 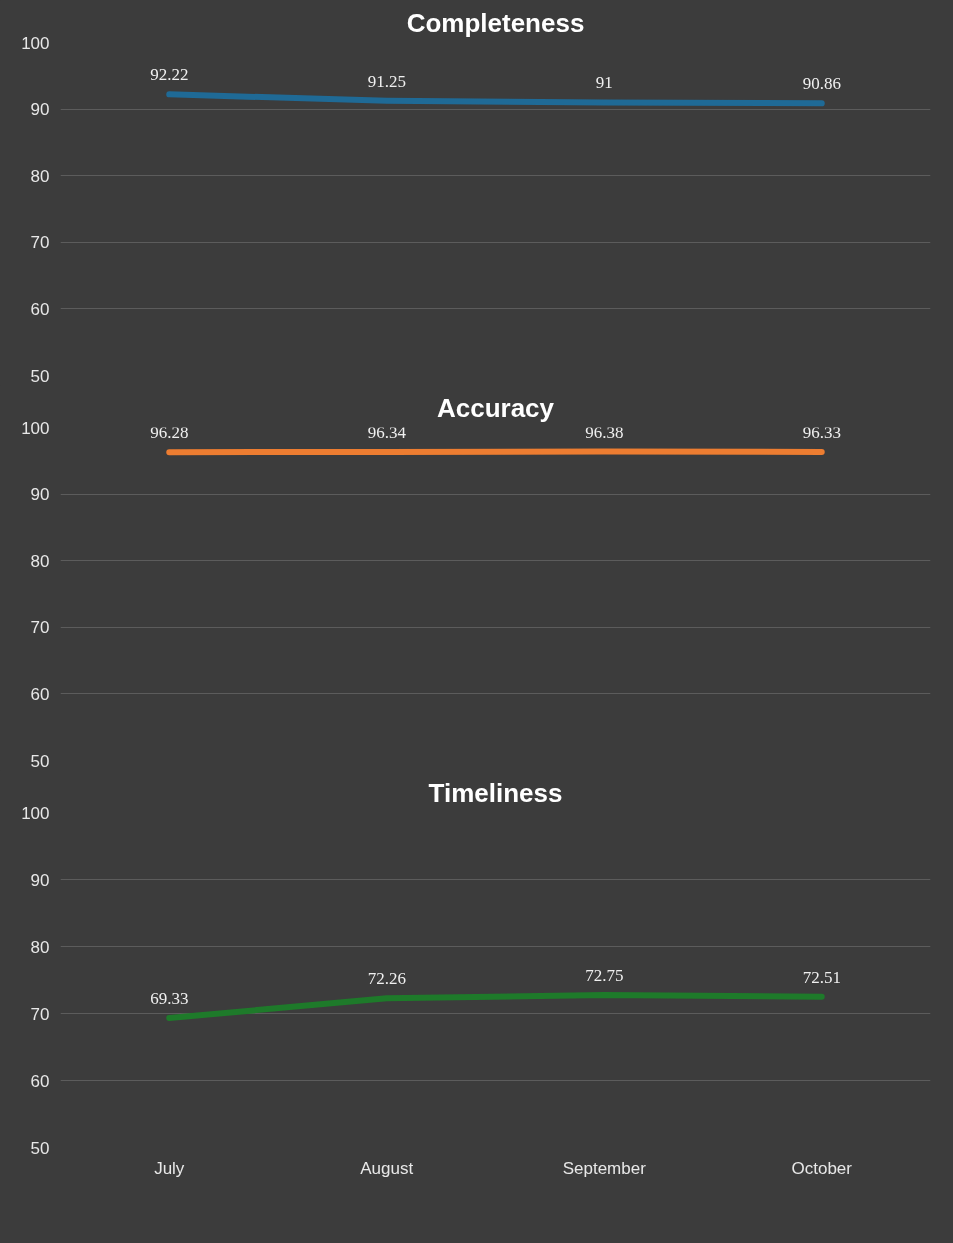 What do you see at coordinates (169, 1168) in the screenshot?
I see `x-tick-label: July` at bounding box center [169, 1168].